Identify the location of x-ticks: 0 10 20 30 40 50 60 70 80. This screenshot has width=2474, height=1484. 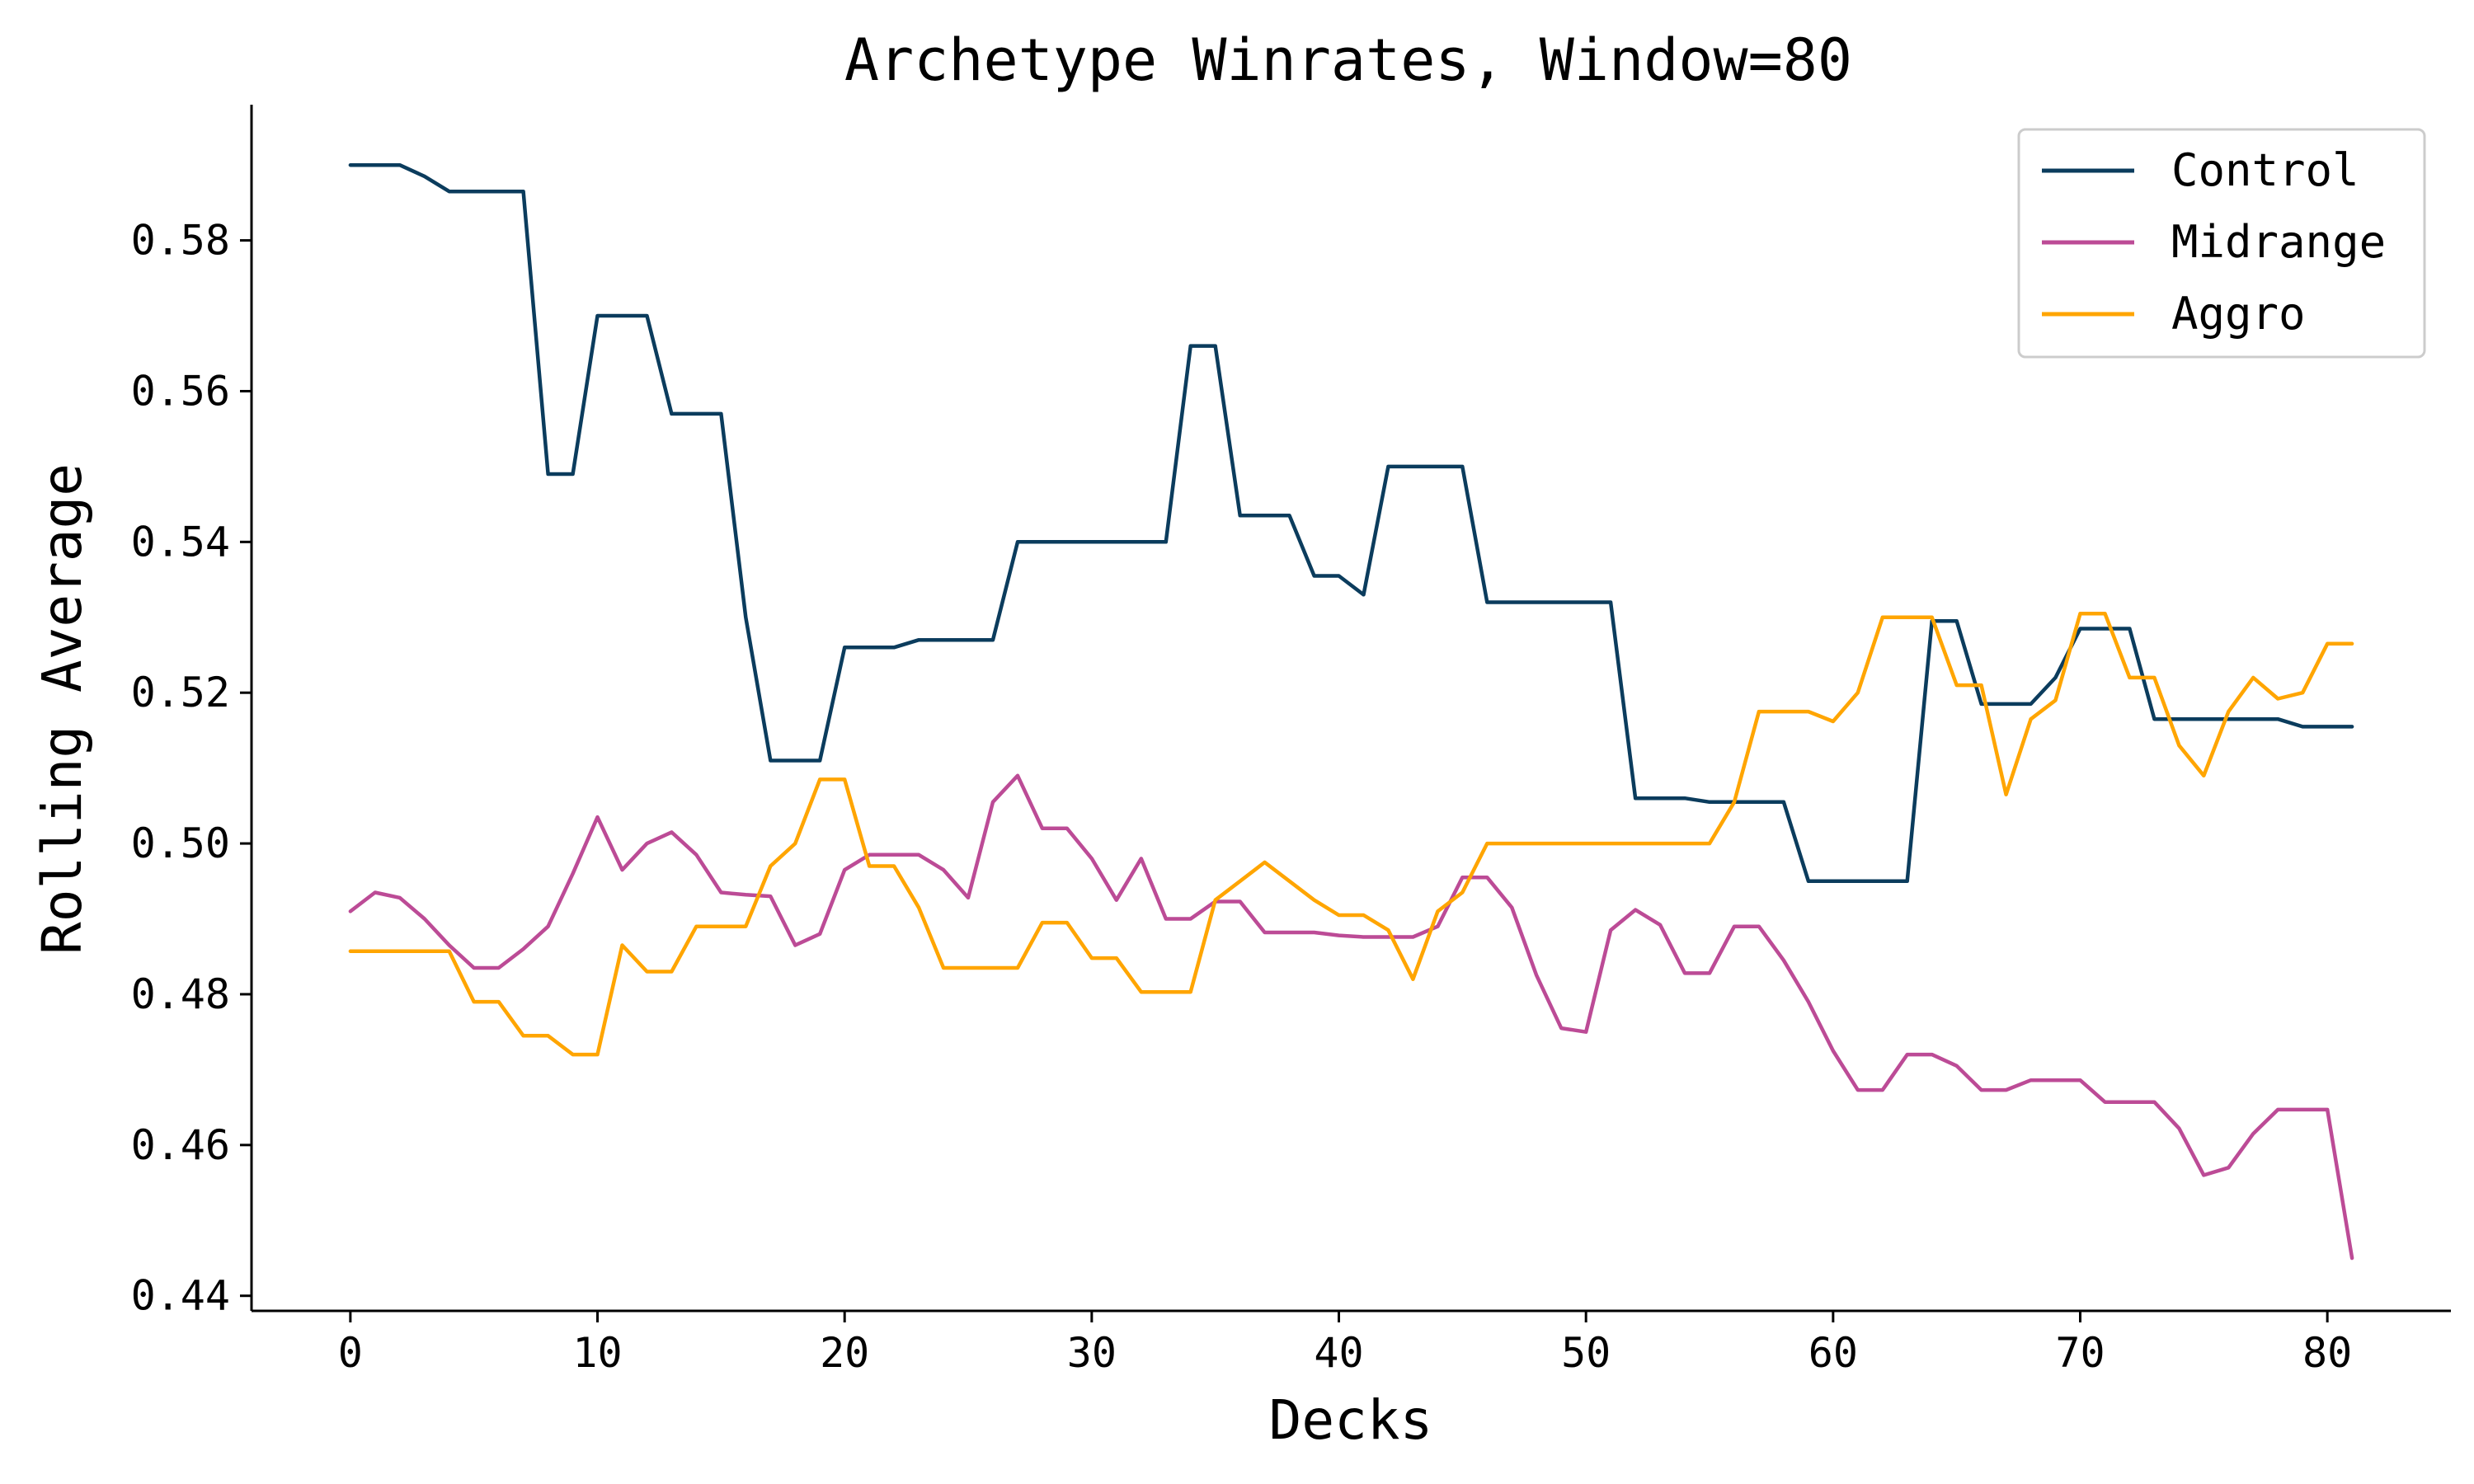
(1345, 1344).